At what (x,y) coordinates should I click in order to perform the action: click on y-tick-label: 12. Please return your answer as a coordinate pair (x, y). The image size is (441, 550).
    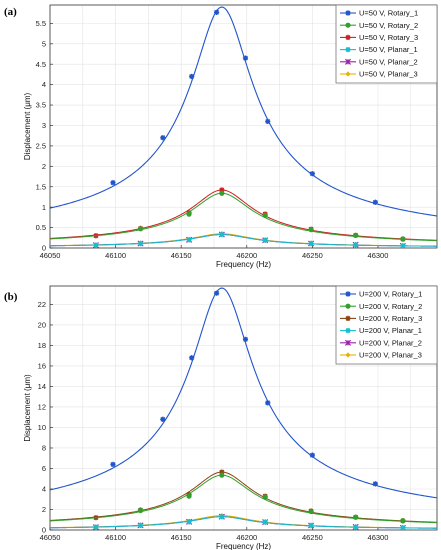
    Looking at the image, I should click on (42, 407).